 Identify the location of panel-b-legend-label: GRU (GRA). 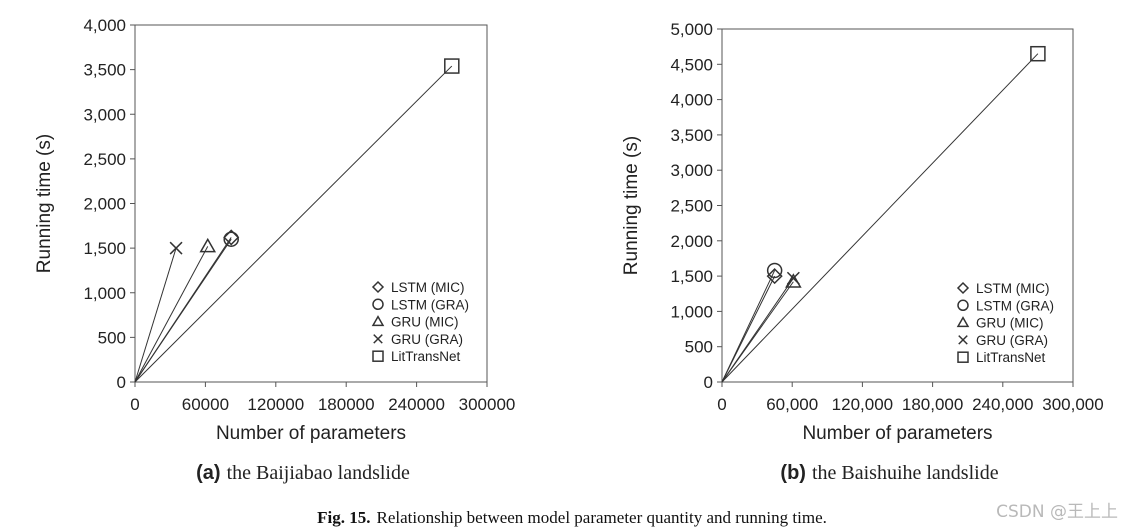
(1012, 340).